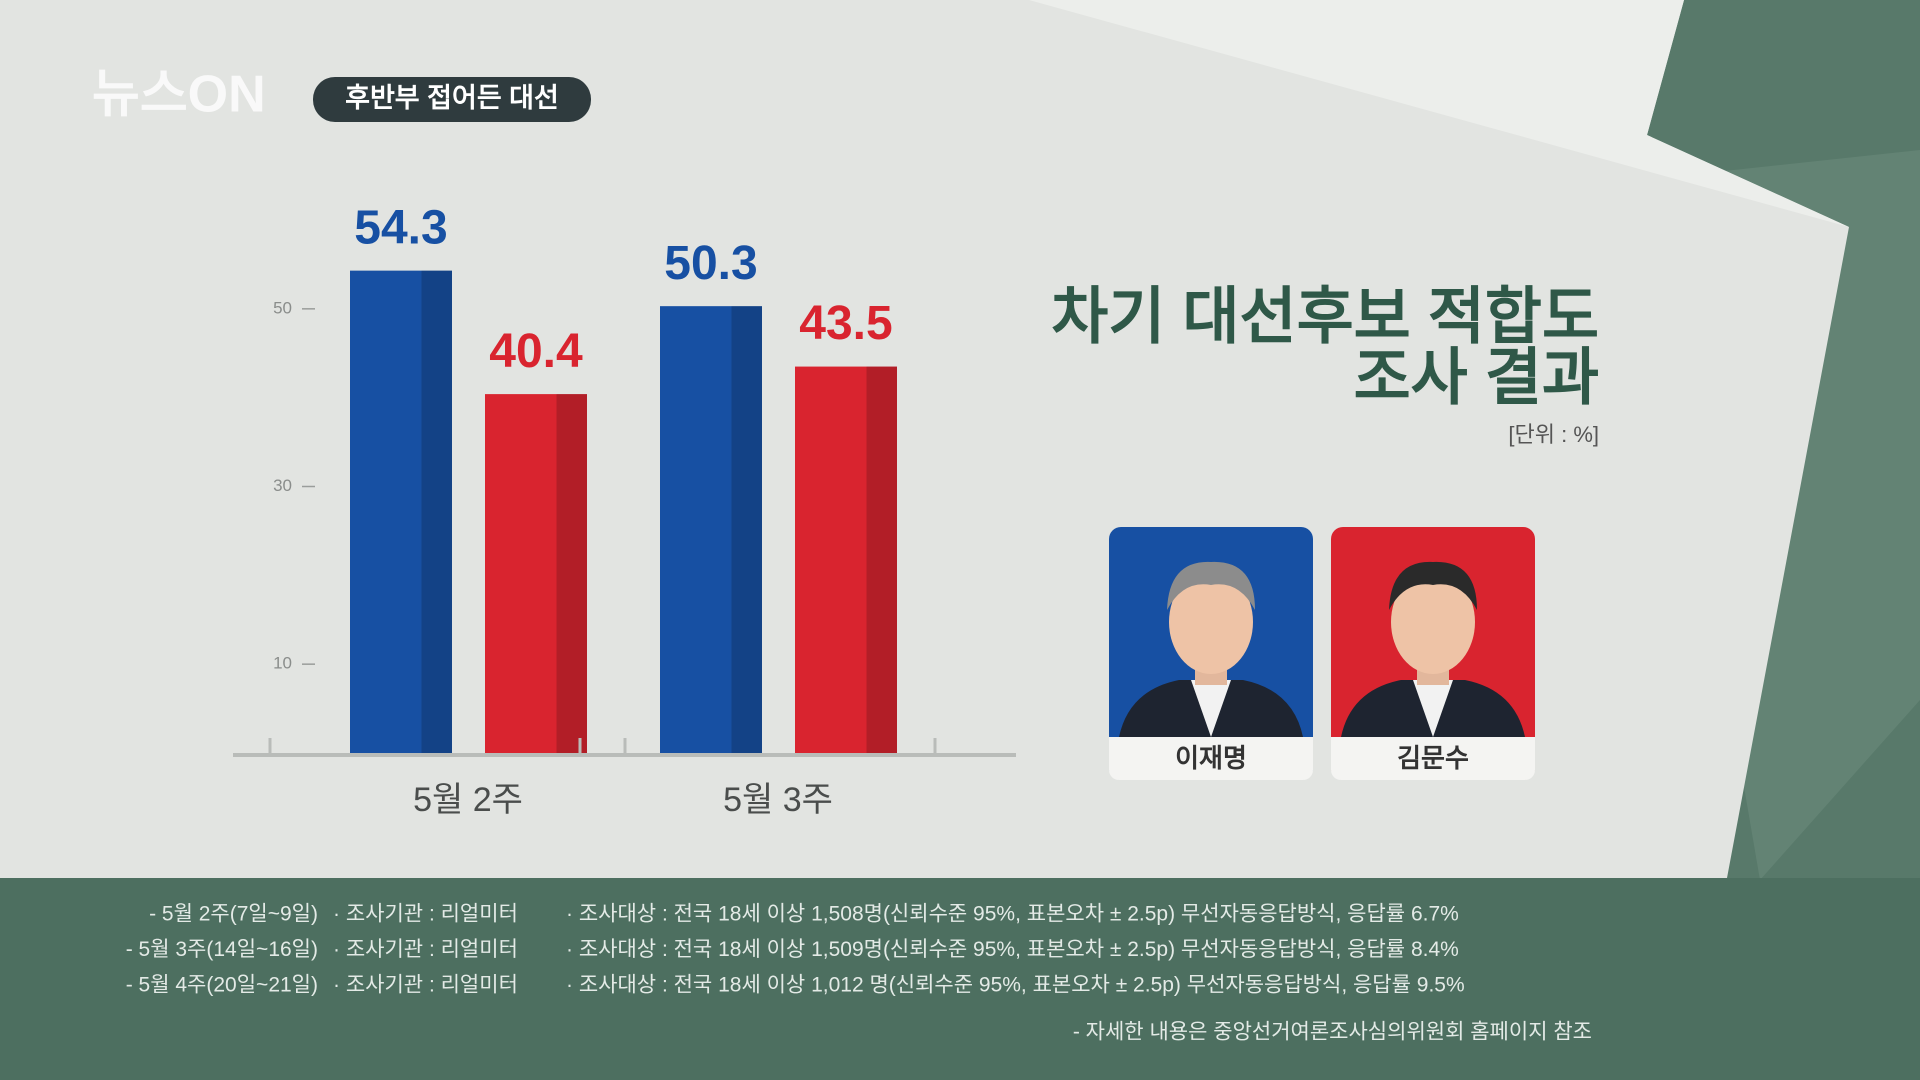 This screenshot has width=1920, height=1080. What do you see at coordinates (282, 307) in the screenshot?
I see `y-tick-label: 50` at bounding box center [282, 307].